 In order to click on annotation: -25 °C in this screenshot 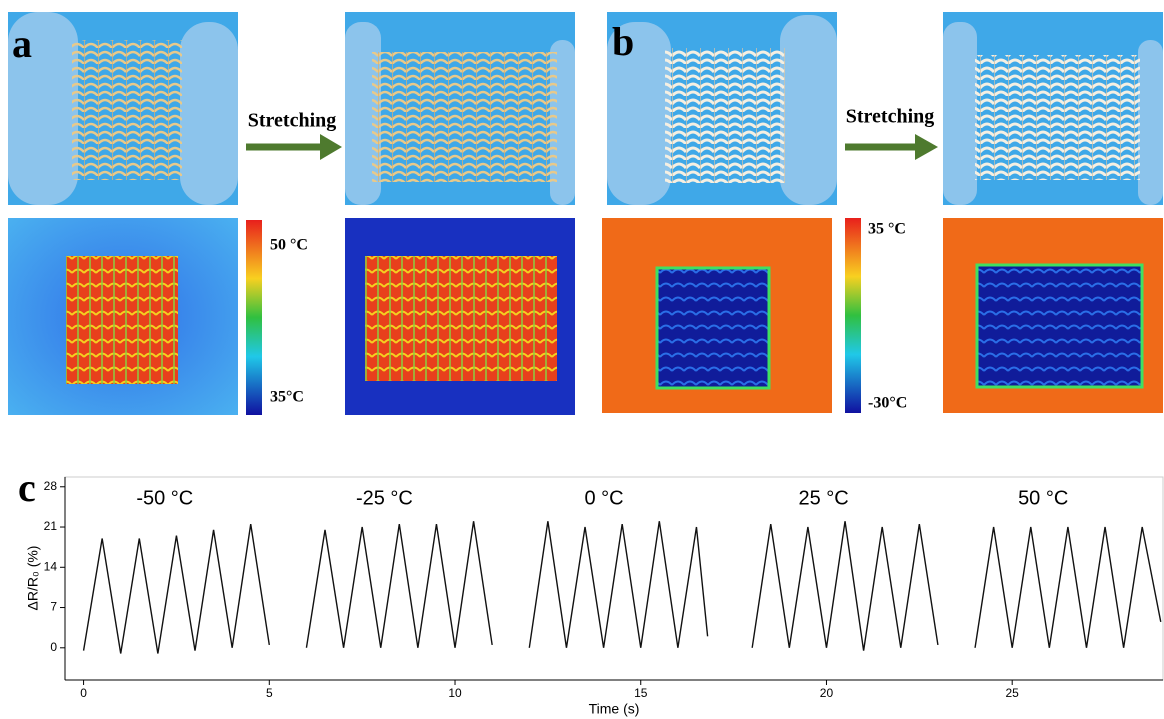, I will do `click(384, 498)`.